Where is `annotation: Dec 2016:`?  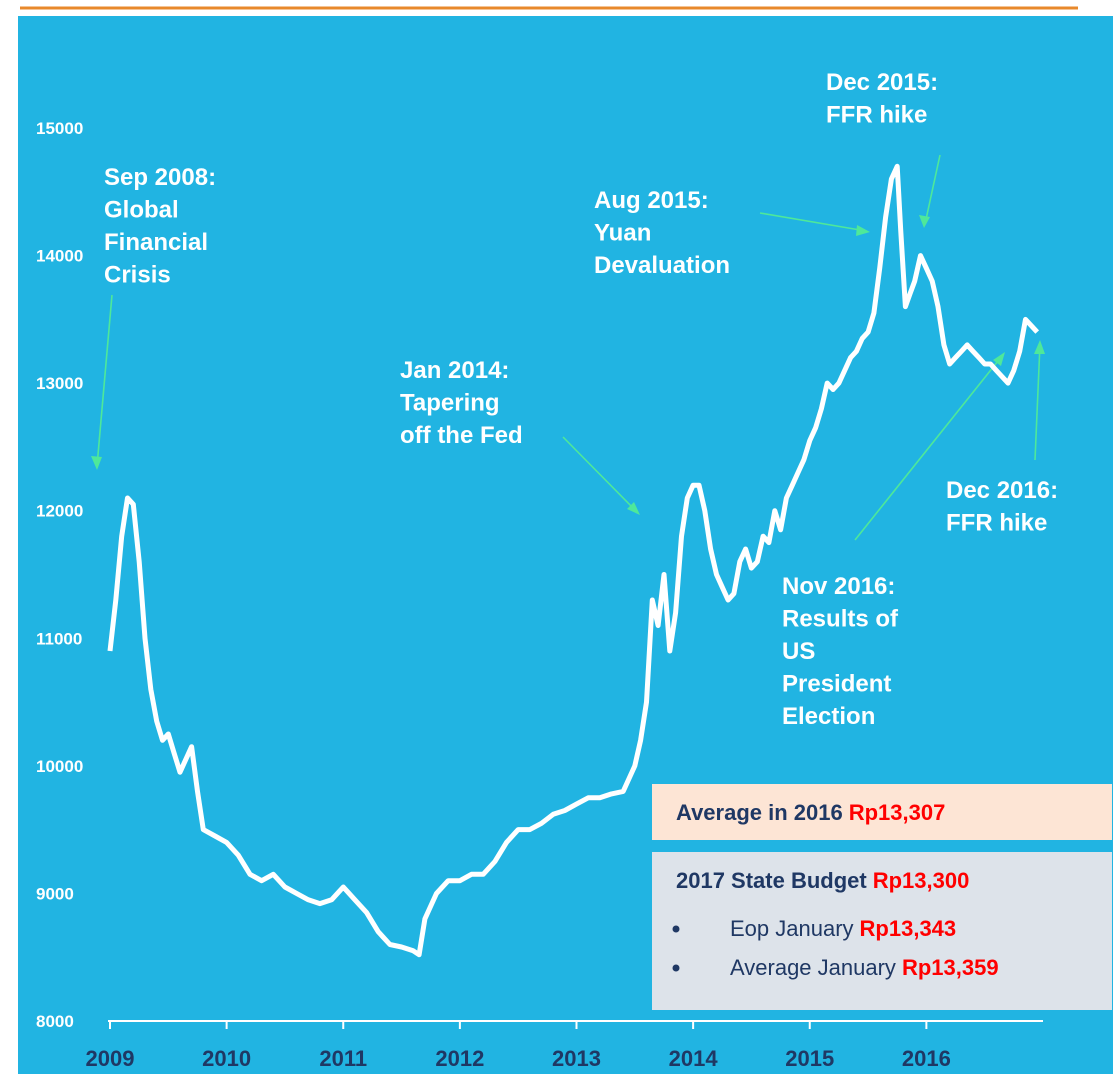 annotation: Dec 2016: is located at coordinates (1002, 490).